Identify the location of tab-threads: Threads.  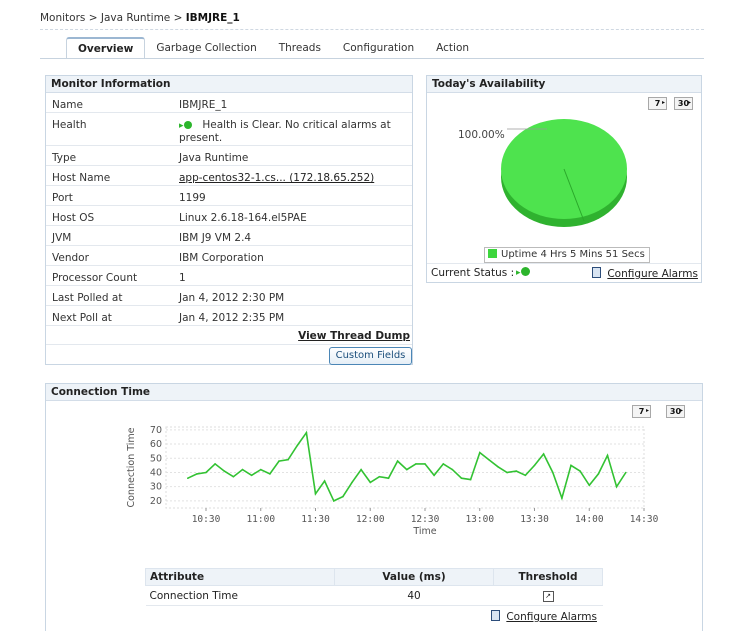
(299, 48).